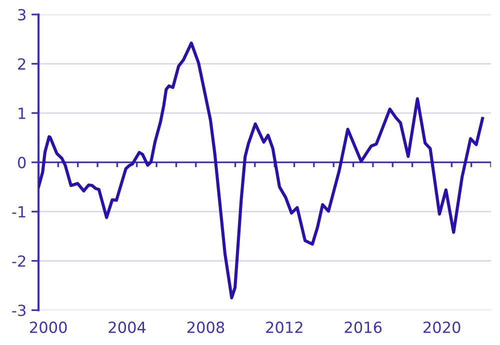 The width and height of the screenshot is (500, 345). Describe the element at coordinates (284, 328) in the screenshot. I see `x-tick-label: 2012` at that location.